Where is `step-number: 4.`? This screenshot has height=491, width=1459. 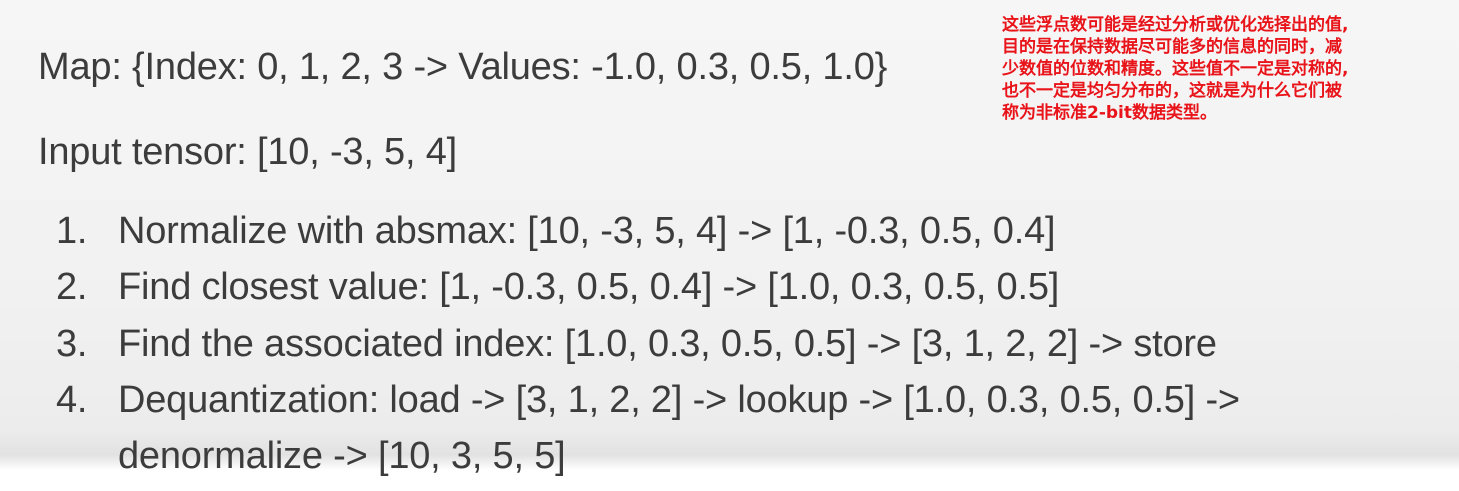
step-number: 4. is located at coordinates (72, 400).